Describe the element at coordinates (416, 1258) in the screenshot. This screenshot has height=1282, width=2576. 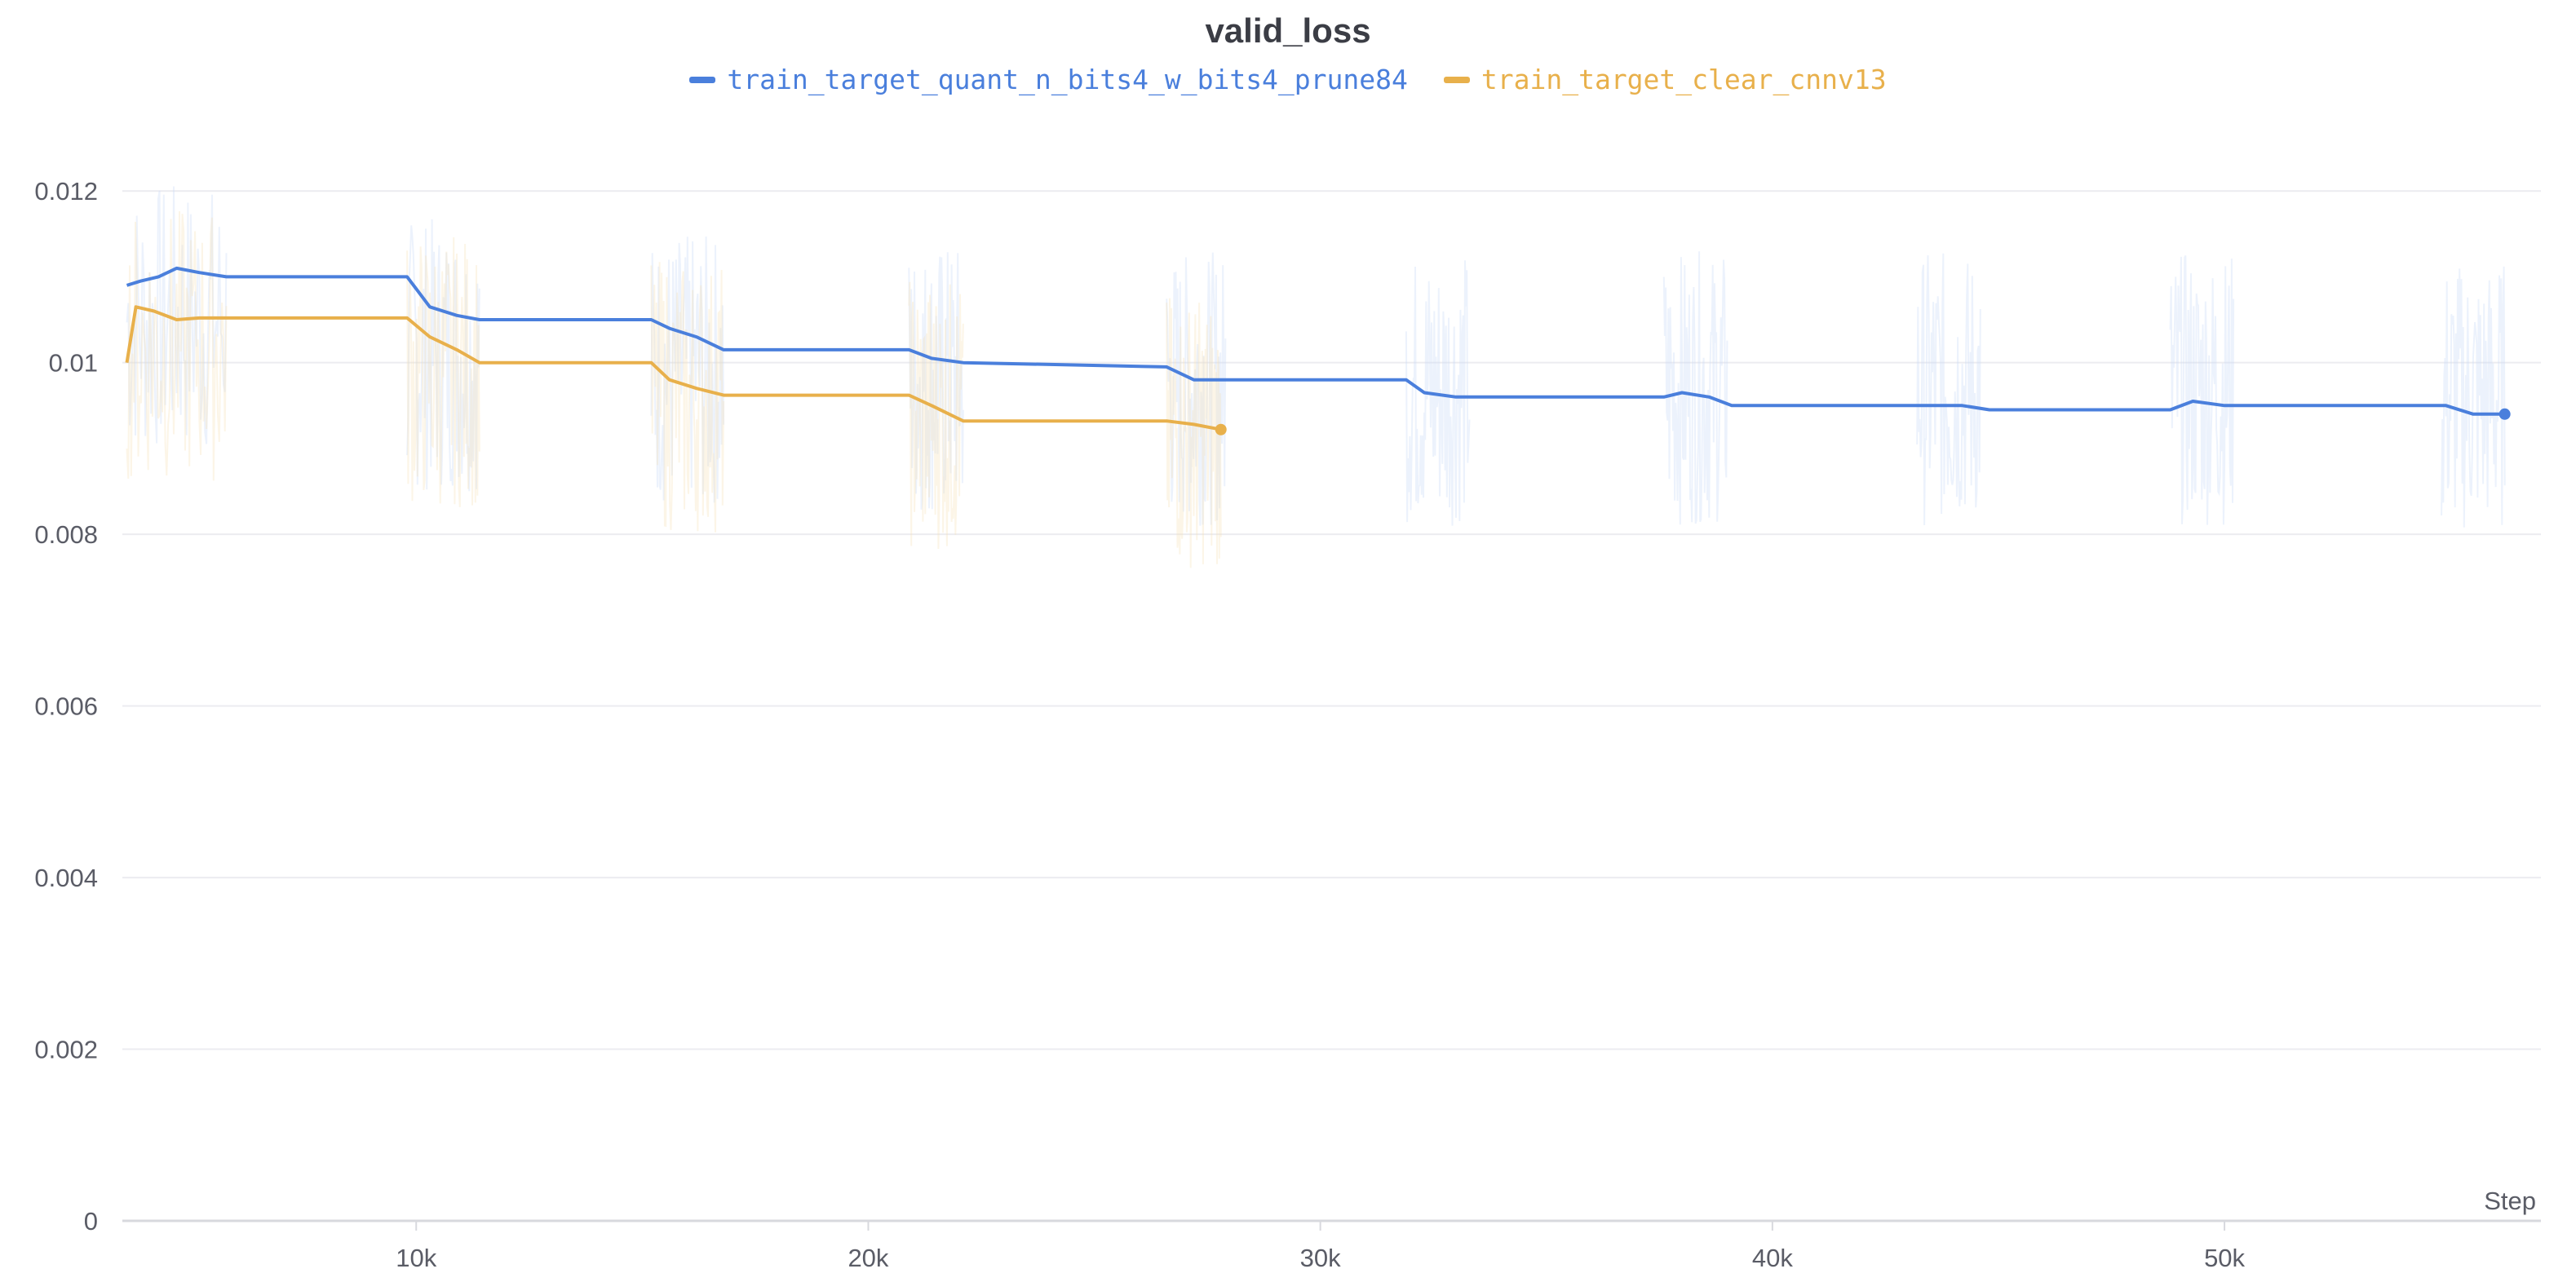
I see `x-tick-label: 10k` at that location.